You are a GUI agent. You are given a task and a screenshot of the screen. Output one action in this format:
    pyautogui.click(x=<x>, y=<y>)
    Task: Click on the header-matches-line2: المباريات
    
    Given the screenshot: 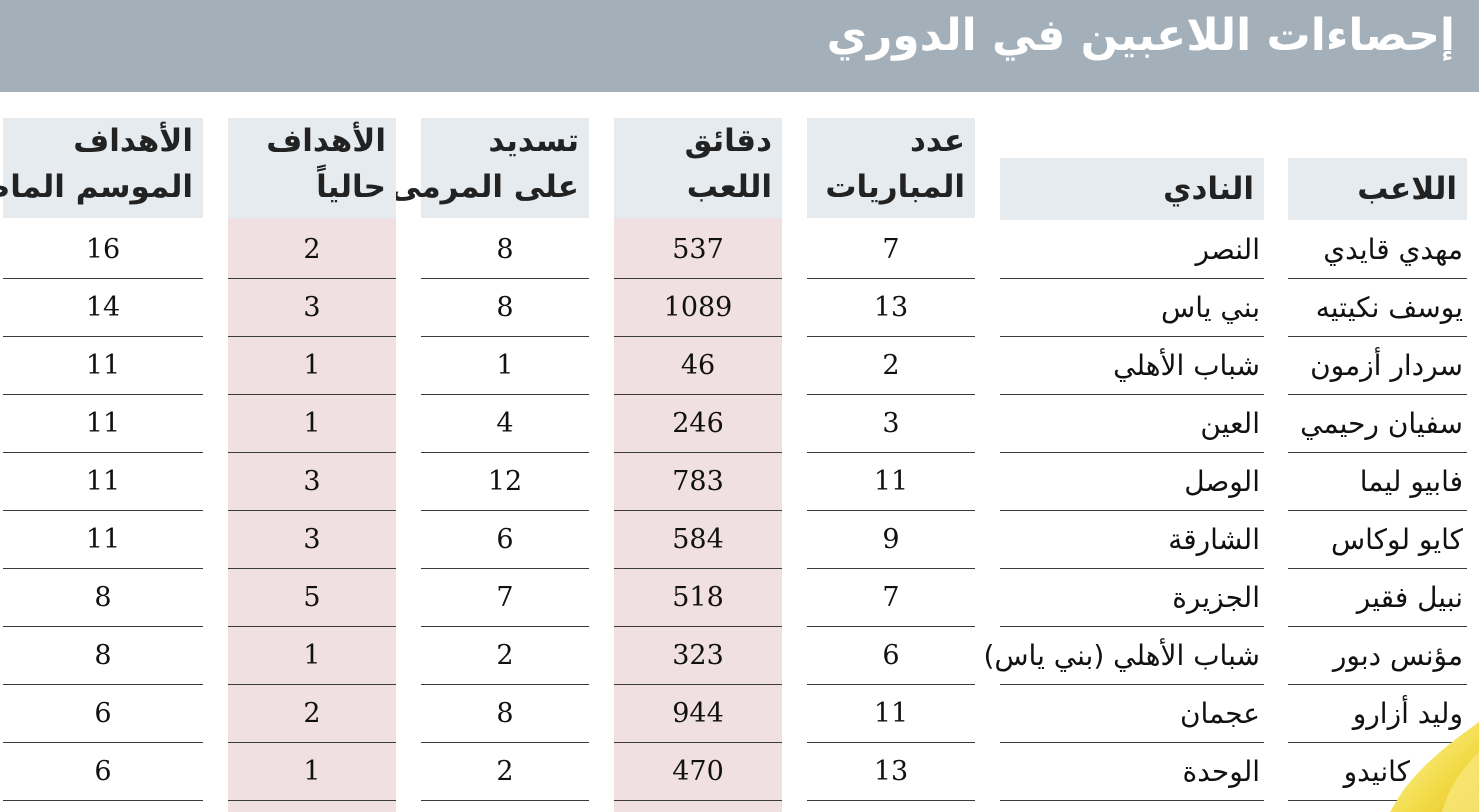 What is the action you would take?
    pyautogui.click(x=895, y=187)
    